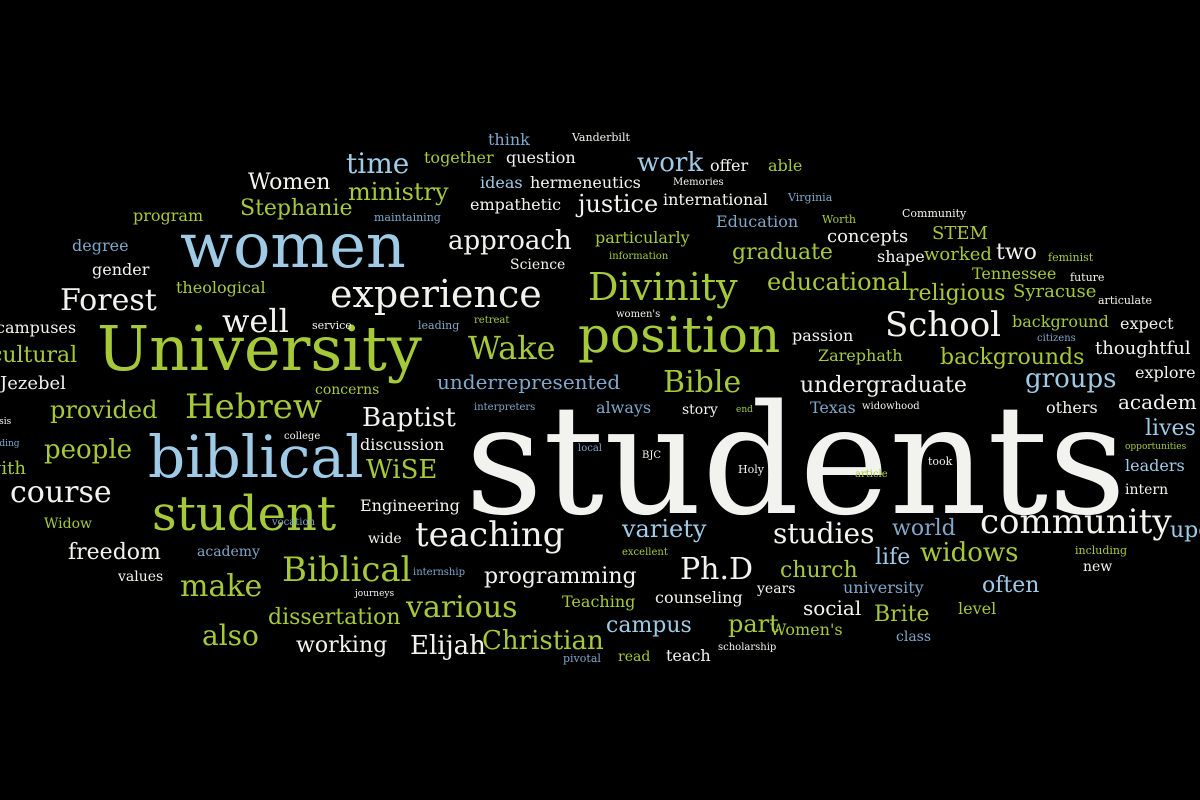 The height and width of the screenshot is (800, 1200). I want to click on word-question: question, so click(541, 157).